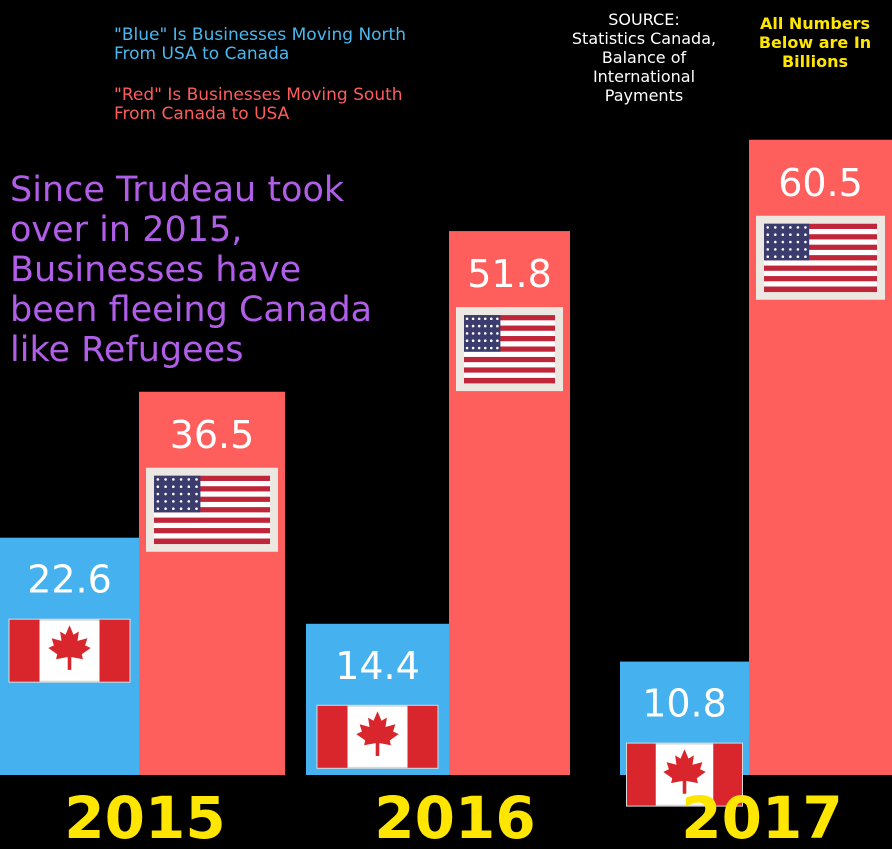  What do you see at coordinates (212, 435) in the screenshot?
I see `value-label-red-2015: 36.5` at bounding box center [212, 435].